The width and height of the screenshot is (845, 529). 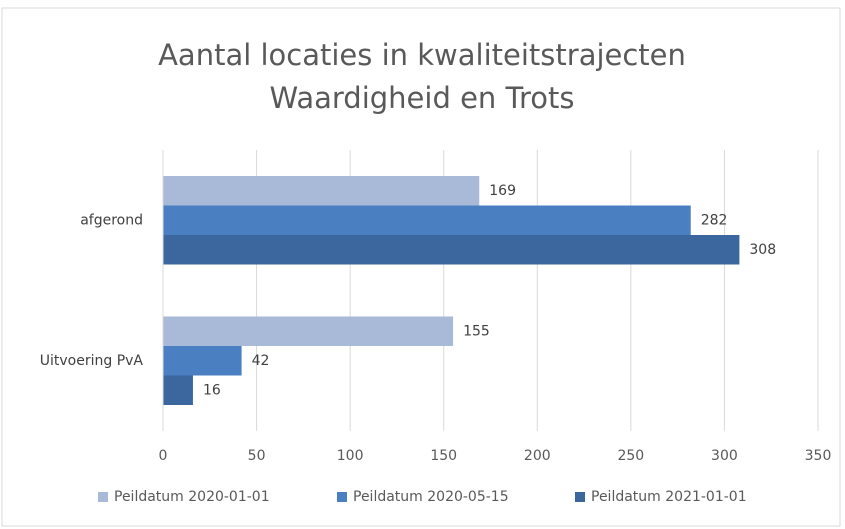 I want to click on x-tick-label: 0, so click(x=163, y=456).